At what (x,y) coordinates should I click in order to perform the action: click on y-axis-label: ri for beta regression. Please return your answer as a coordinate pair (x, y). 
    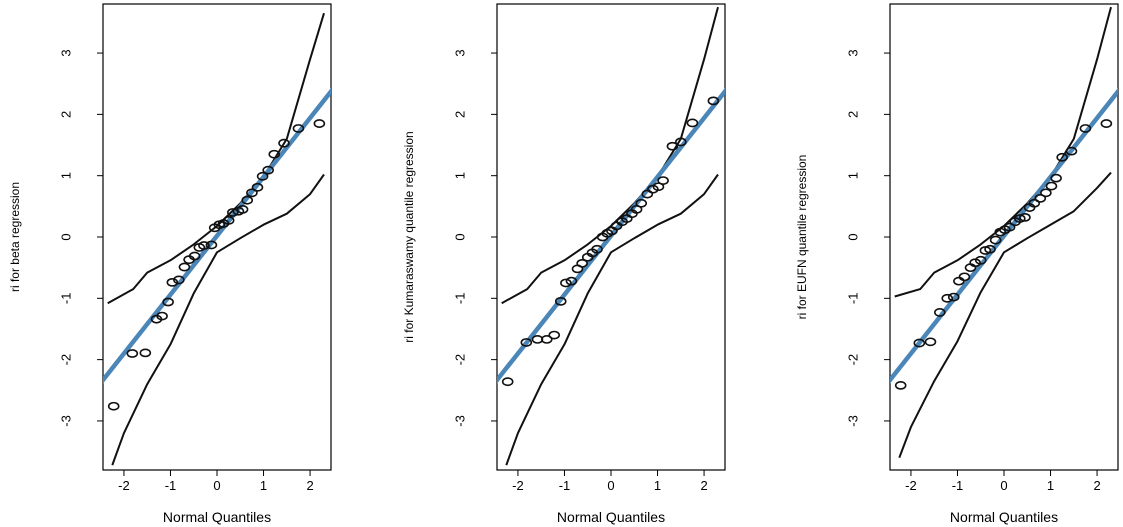
    Looking at the image, I should click on (15, 237).